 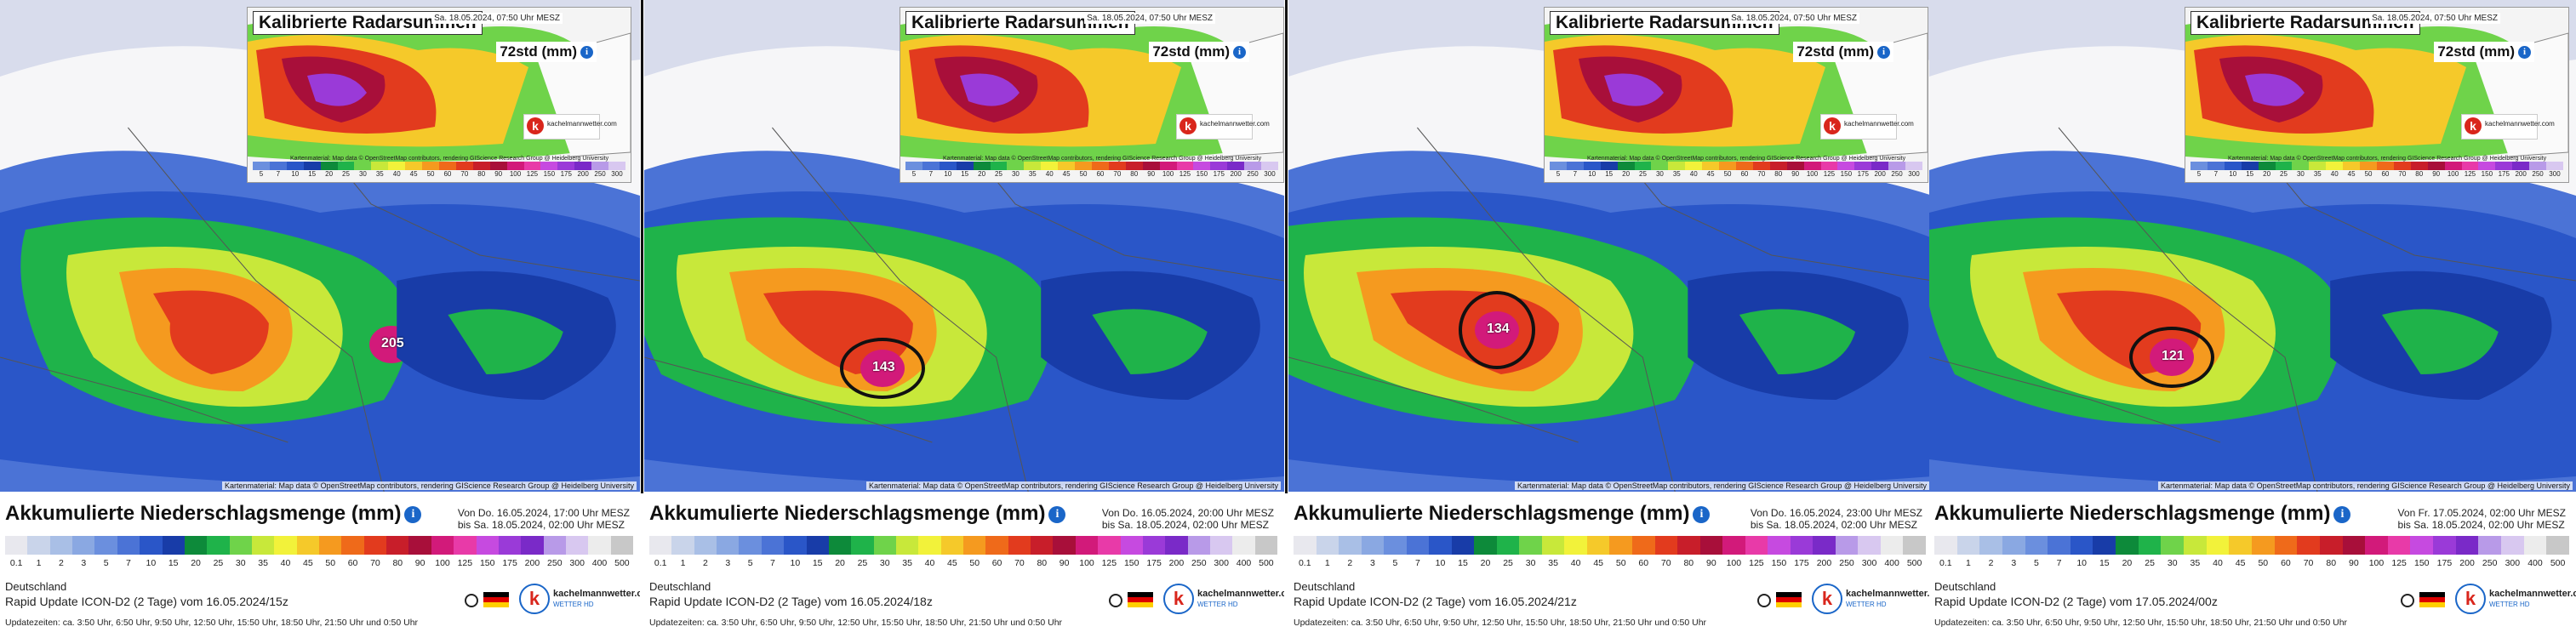 What do you see at coordinates (1191, 52) in the screenshot?
I see `inset-duration-label: 72std (mm)` at bounding box center [1191, 52].